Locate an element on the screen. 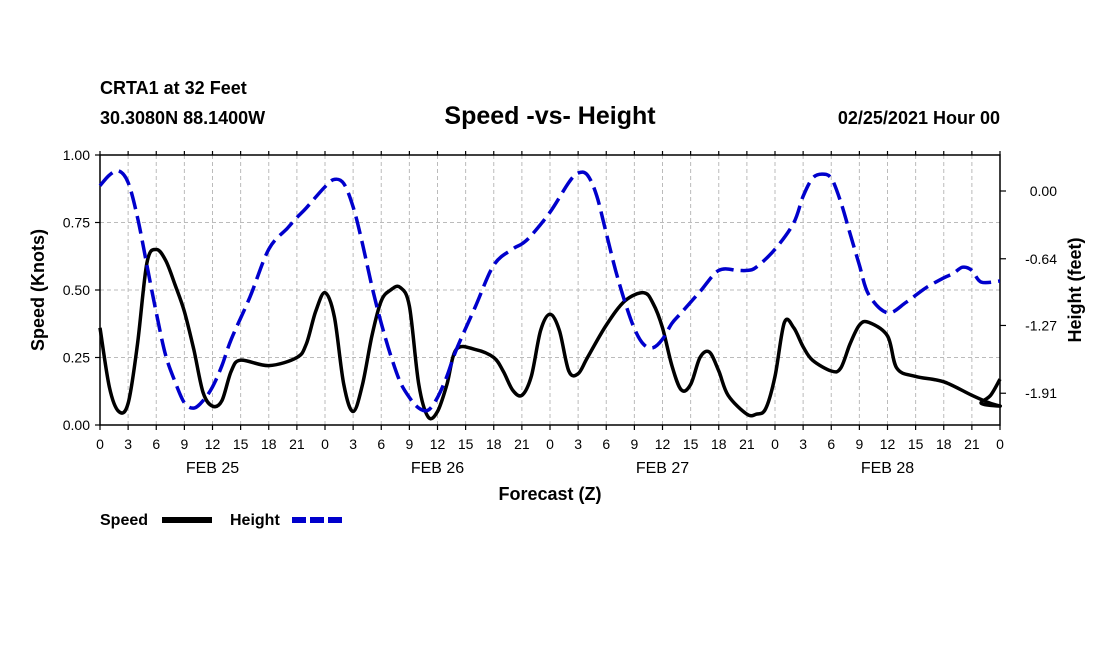  forecast-datetime: 02/25/2021 Hour 00 is located at coordinates (919, 118).